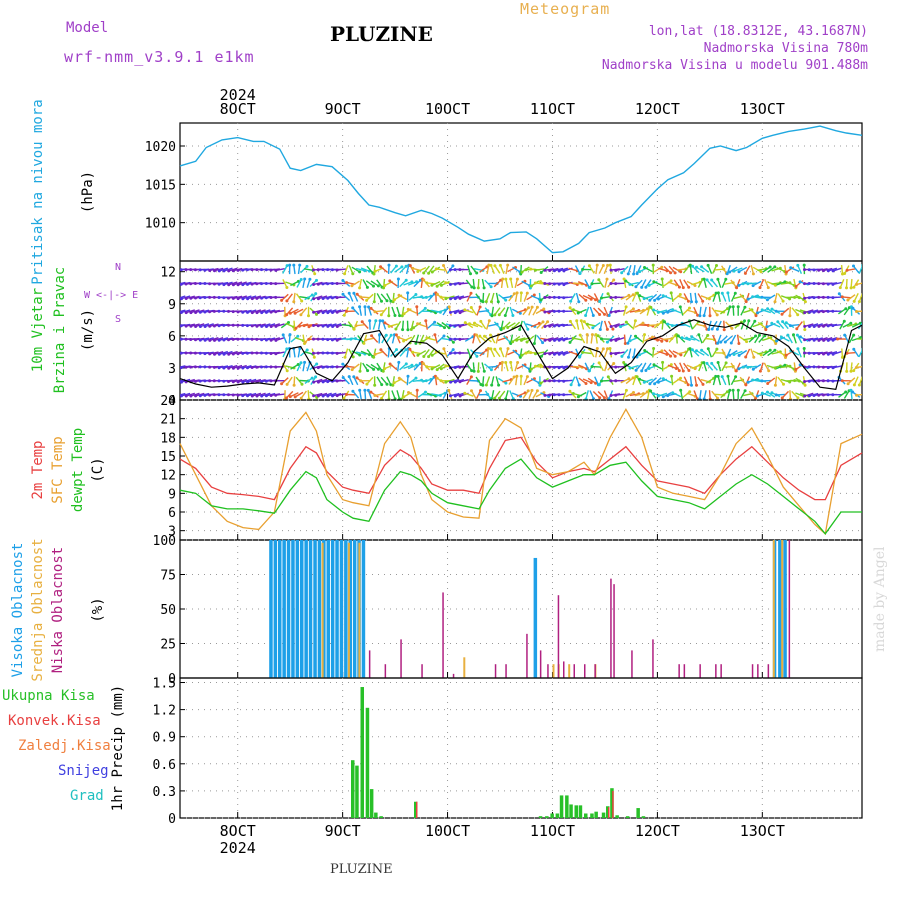 This screenshot has width=900, height=900. I want to click on precip-total-bar, so click(357, 791).